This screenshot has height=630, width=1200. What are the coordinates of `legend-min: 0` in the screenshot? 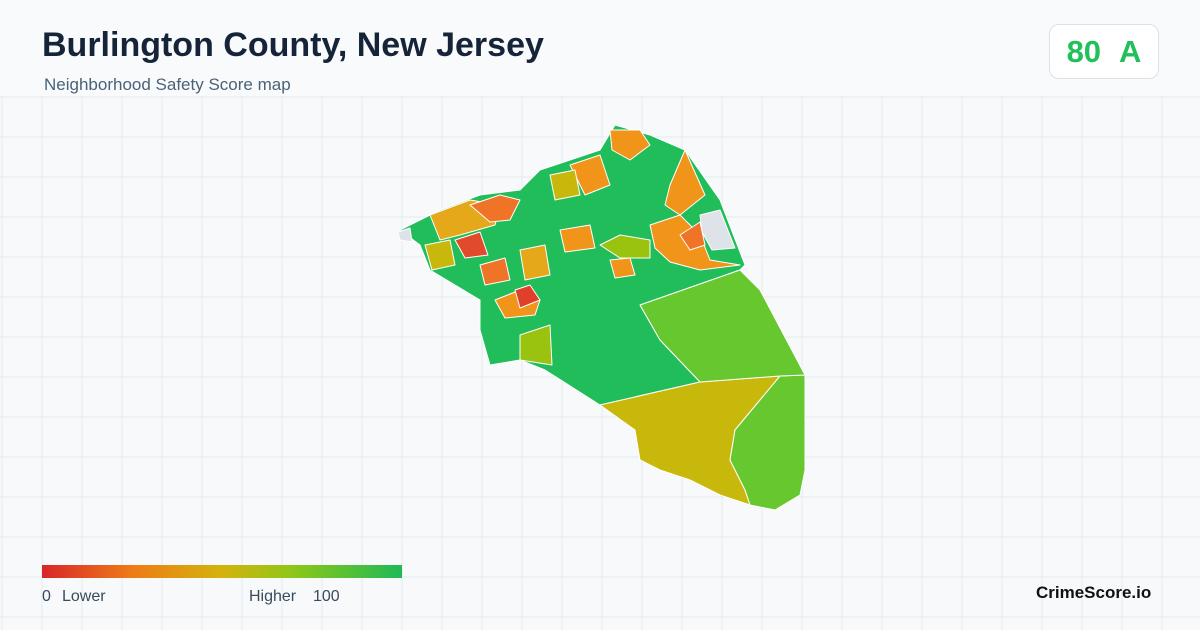 It's located at (46, 596).